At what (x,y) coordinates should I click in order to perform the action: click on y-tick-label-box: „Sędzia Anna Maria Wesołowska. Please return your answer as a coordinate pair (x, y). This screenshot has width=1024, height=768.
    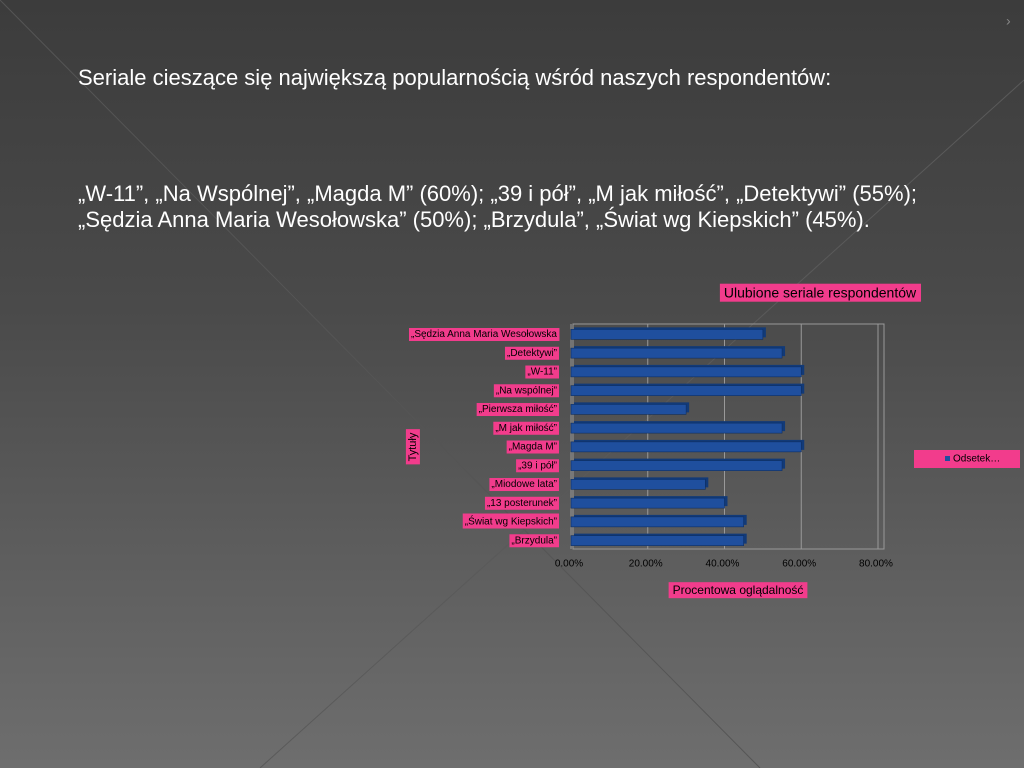
    Looking at the image, I should click on (484, 335).